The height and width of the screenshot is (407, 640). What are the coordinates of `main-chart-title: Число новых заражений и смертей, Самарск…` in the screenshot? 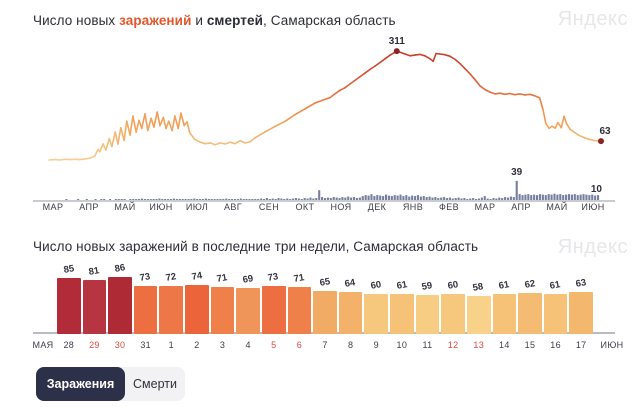 It's located at (214, 20).